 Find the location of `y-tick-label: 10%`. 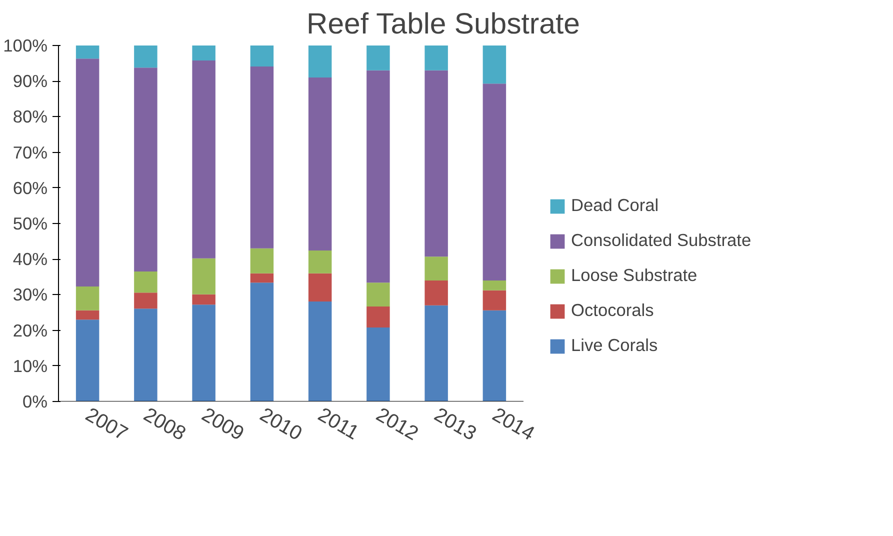

y-tick-label: 10% is located at coordinates (30, 366).